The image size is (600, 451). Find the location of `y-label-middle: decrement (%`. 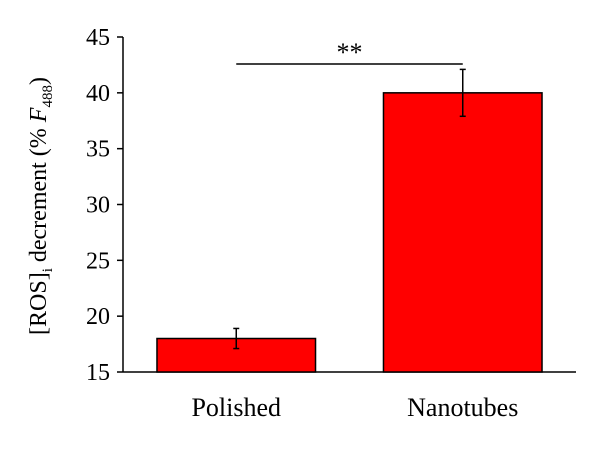

y-label-middle: decrement (% is located at coordinates (39, 195).